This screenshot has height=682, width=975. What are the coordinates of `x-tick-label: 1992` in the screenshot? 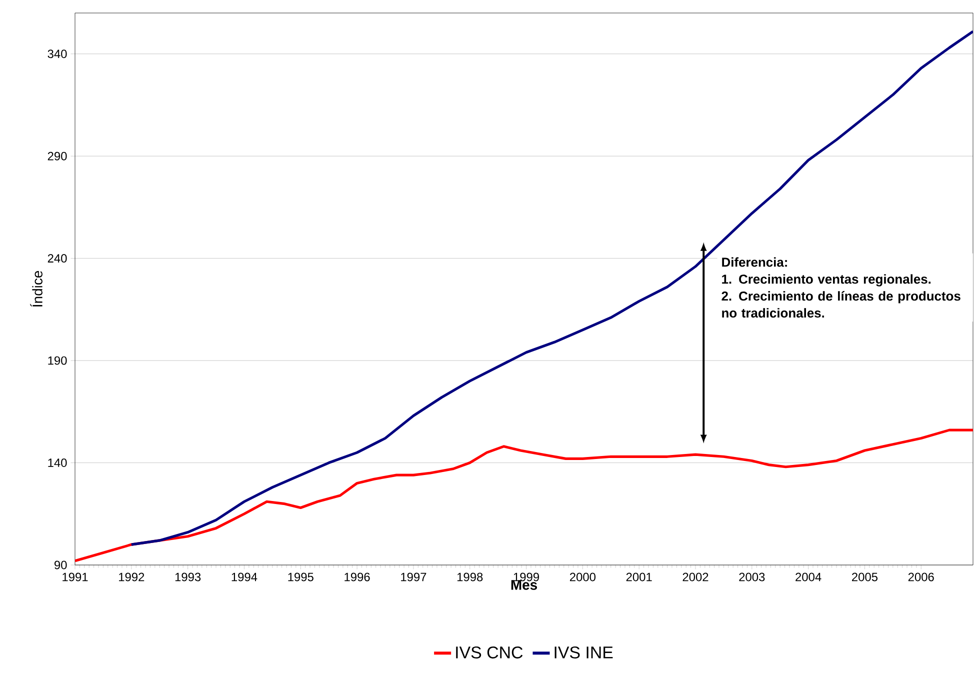 It's located at (131, 577).